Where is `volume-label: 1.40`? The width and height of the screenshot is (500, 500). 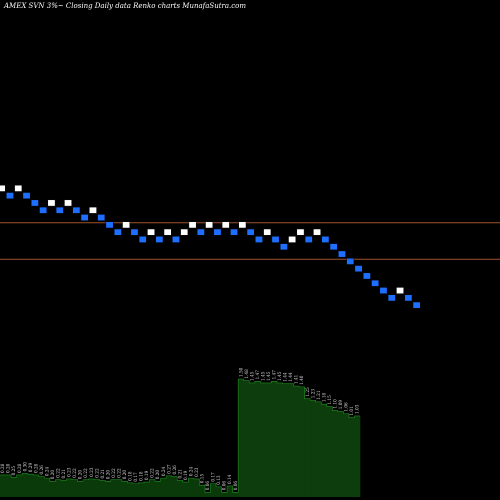 volume-label: 1.40 is located at coordinates (301, 380).